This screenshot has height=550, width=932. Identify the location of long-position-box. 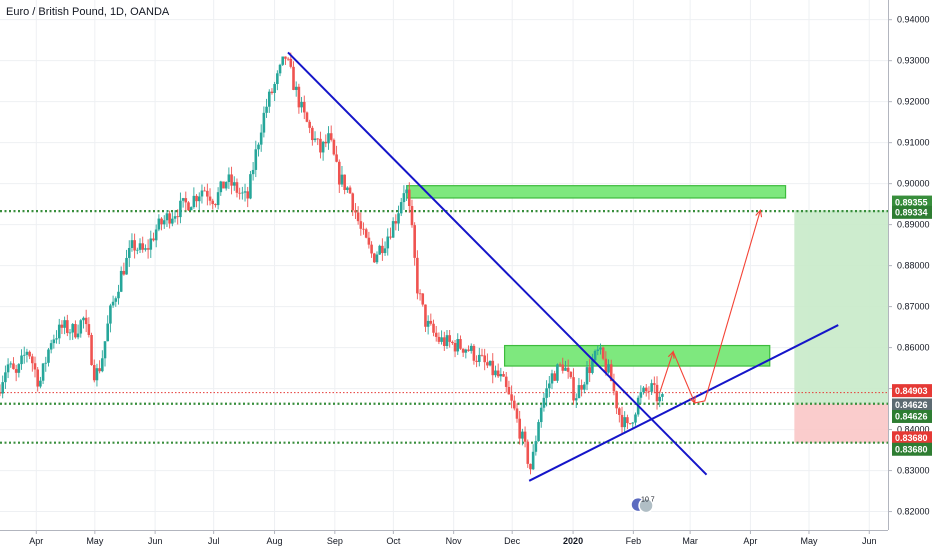
(841, 326).